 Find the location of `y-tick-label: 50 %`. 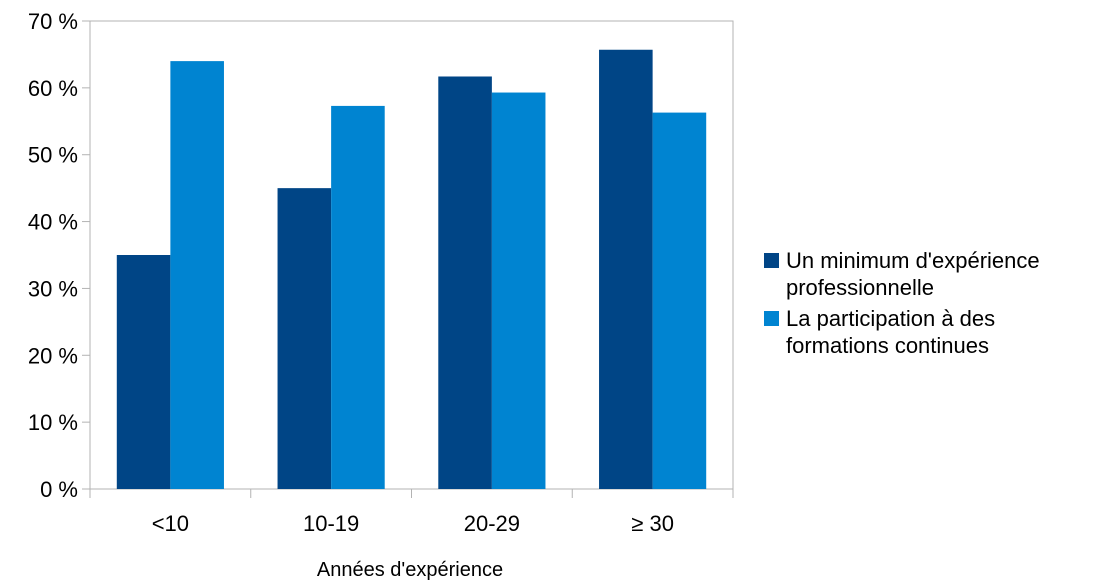

y-tick-label: 50 % is located at coordinates (53, 155).